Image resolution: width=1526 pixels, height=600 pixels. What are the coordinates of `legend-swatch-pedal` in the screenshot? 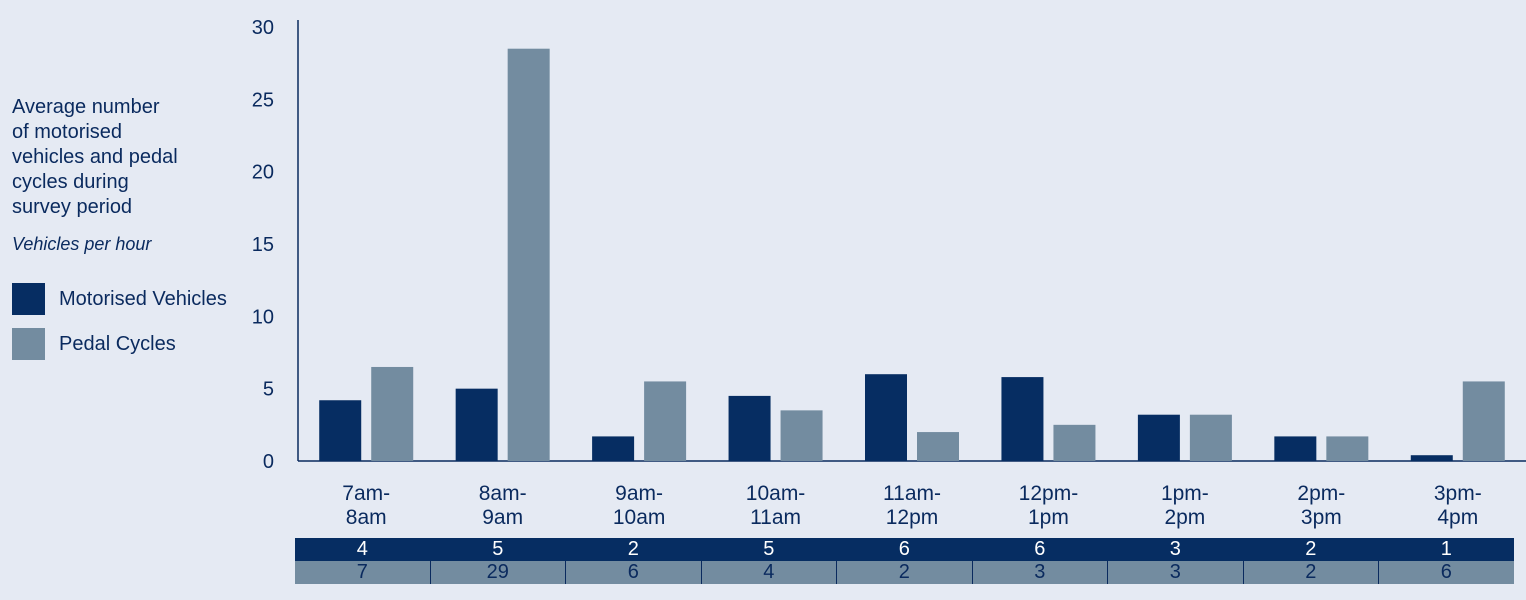 It's located at (28, 344).